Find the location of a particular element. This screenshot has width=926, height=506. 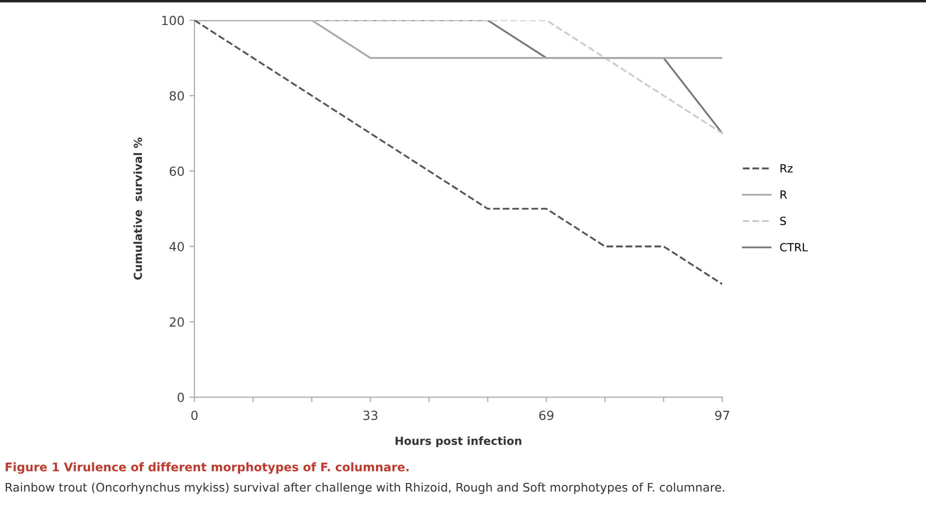

legend-label: R is located at coordinates (783, 194).